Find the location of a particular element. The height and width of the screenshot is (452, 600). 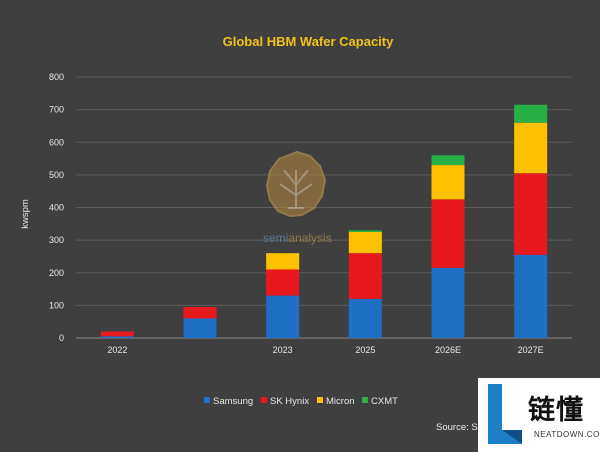

y-tick-label: 100 is located at coordinates (56, 305).